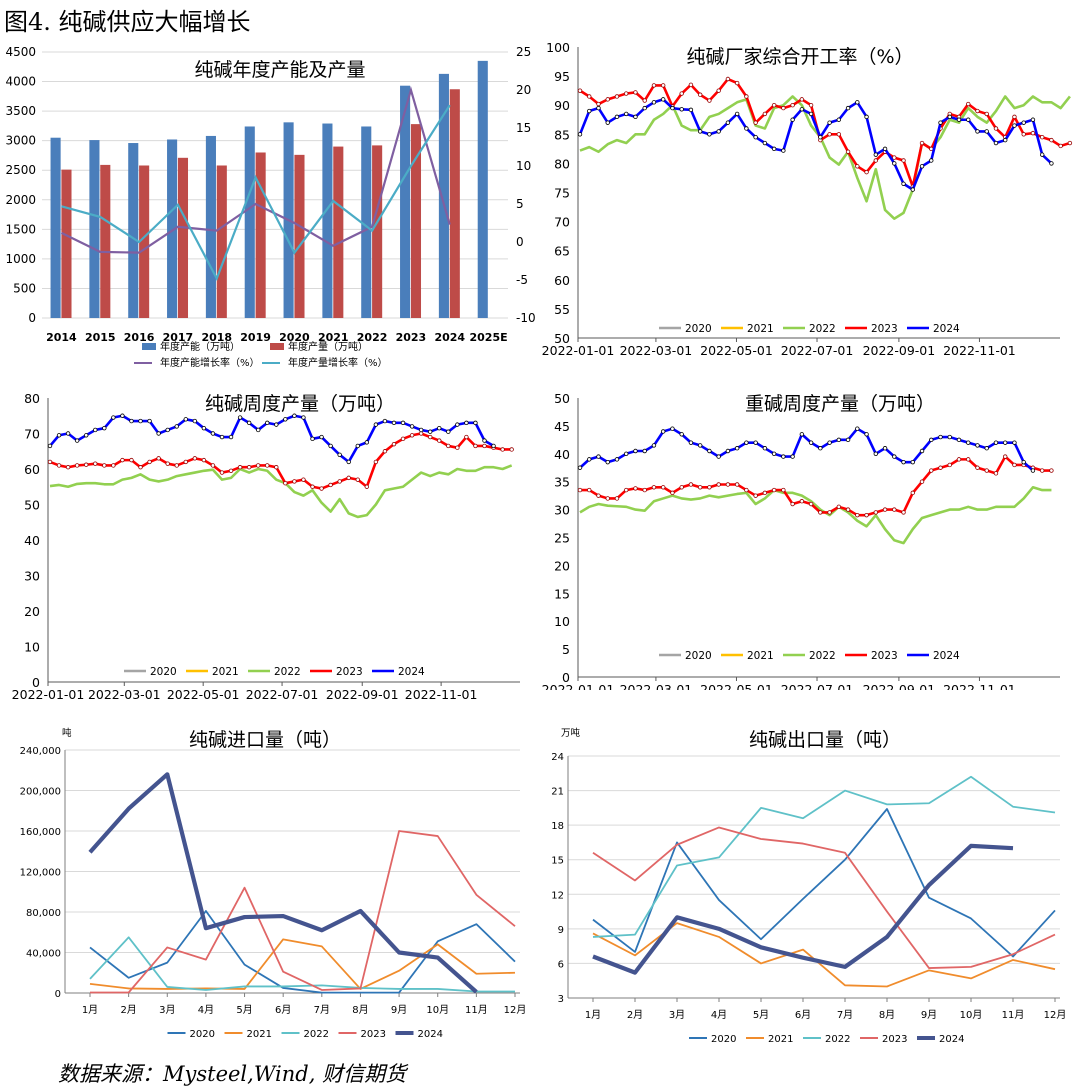 The image size is (1080, 1088). What do you see at coordinates (128, 1010) in the screenshot?
I see `x-tick-label: 2月` at bounding box center [128, 1010].